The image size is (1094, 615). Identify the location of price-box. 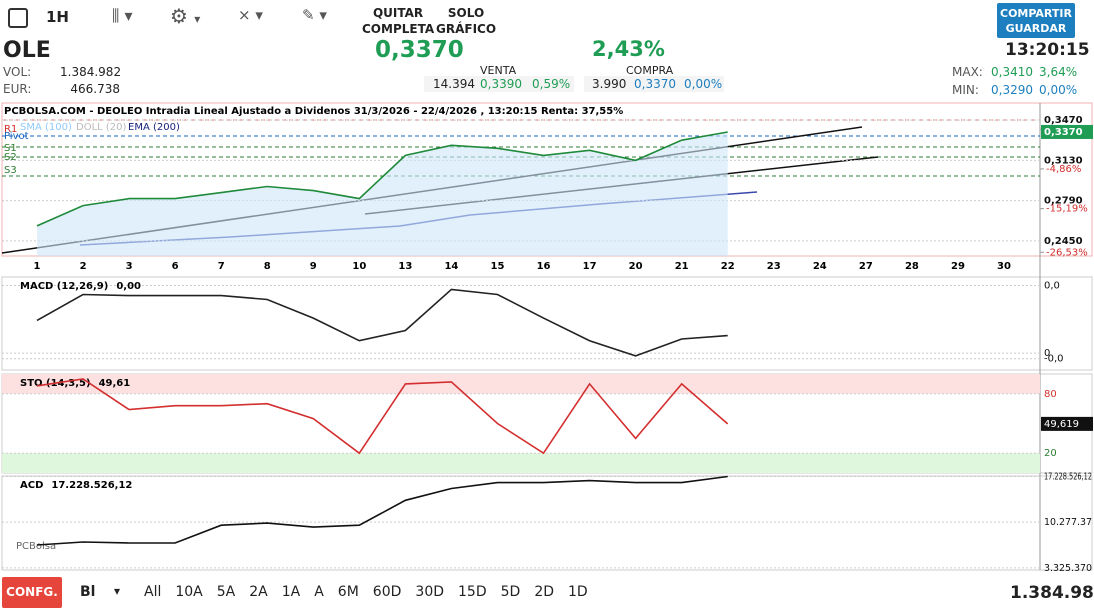
(1067, 131).